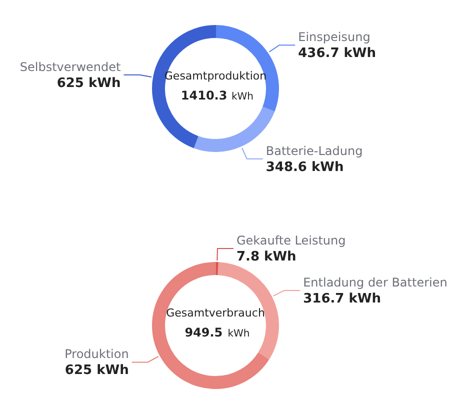 The width and height of the screenshot is (454, 420). What do you see at coordinates (291, 241) in the screenshot?
I see `slice-label: Gekaufte Leistung` at bounding box center [291, 241].